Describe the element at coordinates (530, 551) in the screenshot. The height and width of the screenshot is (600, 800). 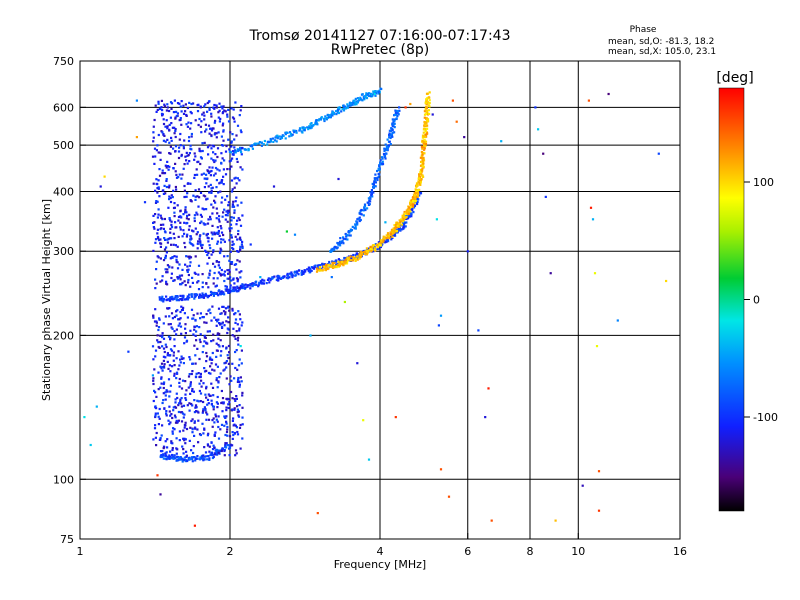
I see `x-tick-label: 8` at that location.